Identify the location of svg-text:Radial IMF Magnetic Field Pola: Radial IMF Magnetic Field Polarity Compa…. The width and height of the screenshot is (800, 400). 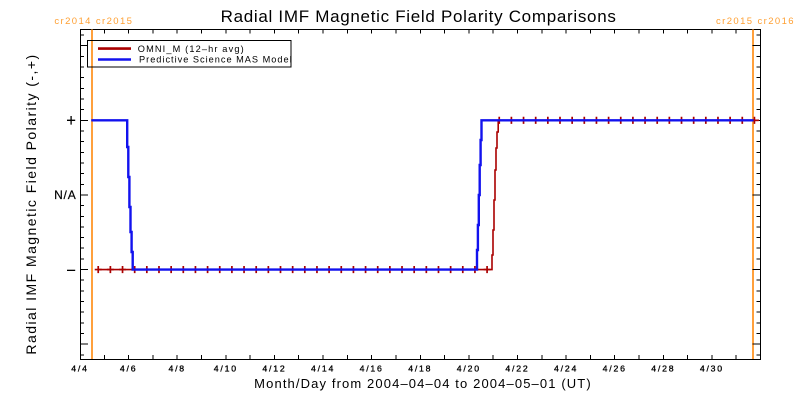
(419, 16).